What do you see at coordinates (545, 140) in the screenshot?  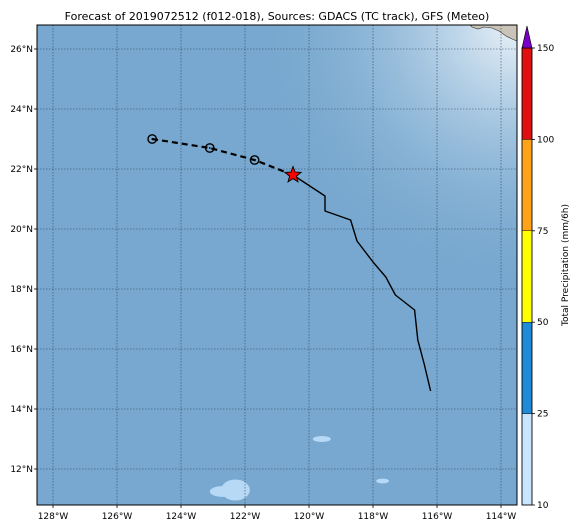 I see `colorbar-tick-label: 100` at bounding box center [545, 140].